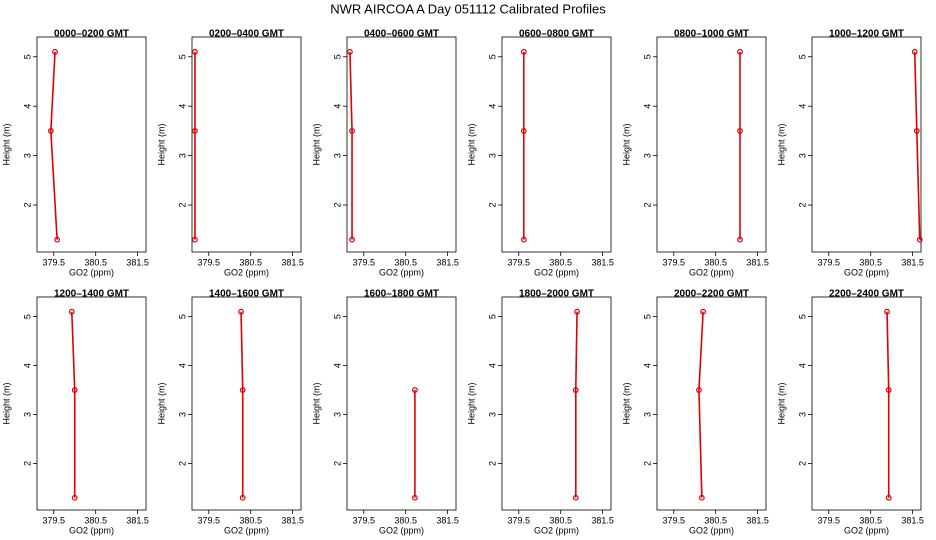  Describe the element at coordinates (711, 34) in the screenshot. I see `panel-title: 0800–1000 GMT` at that location.